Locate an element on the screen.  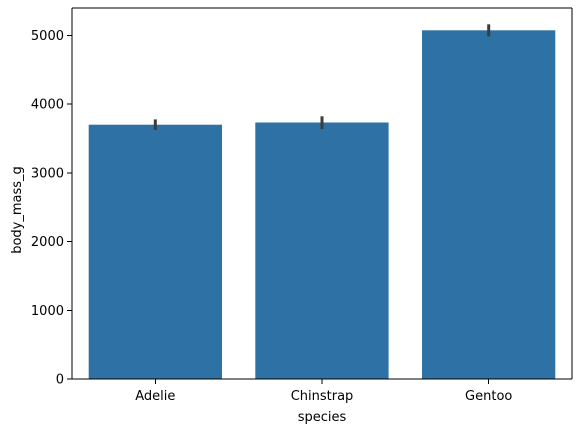
x-tick-label-adelie: Adelie is located at coordinates (155, 396).